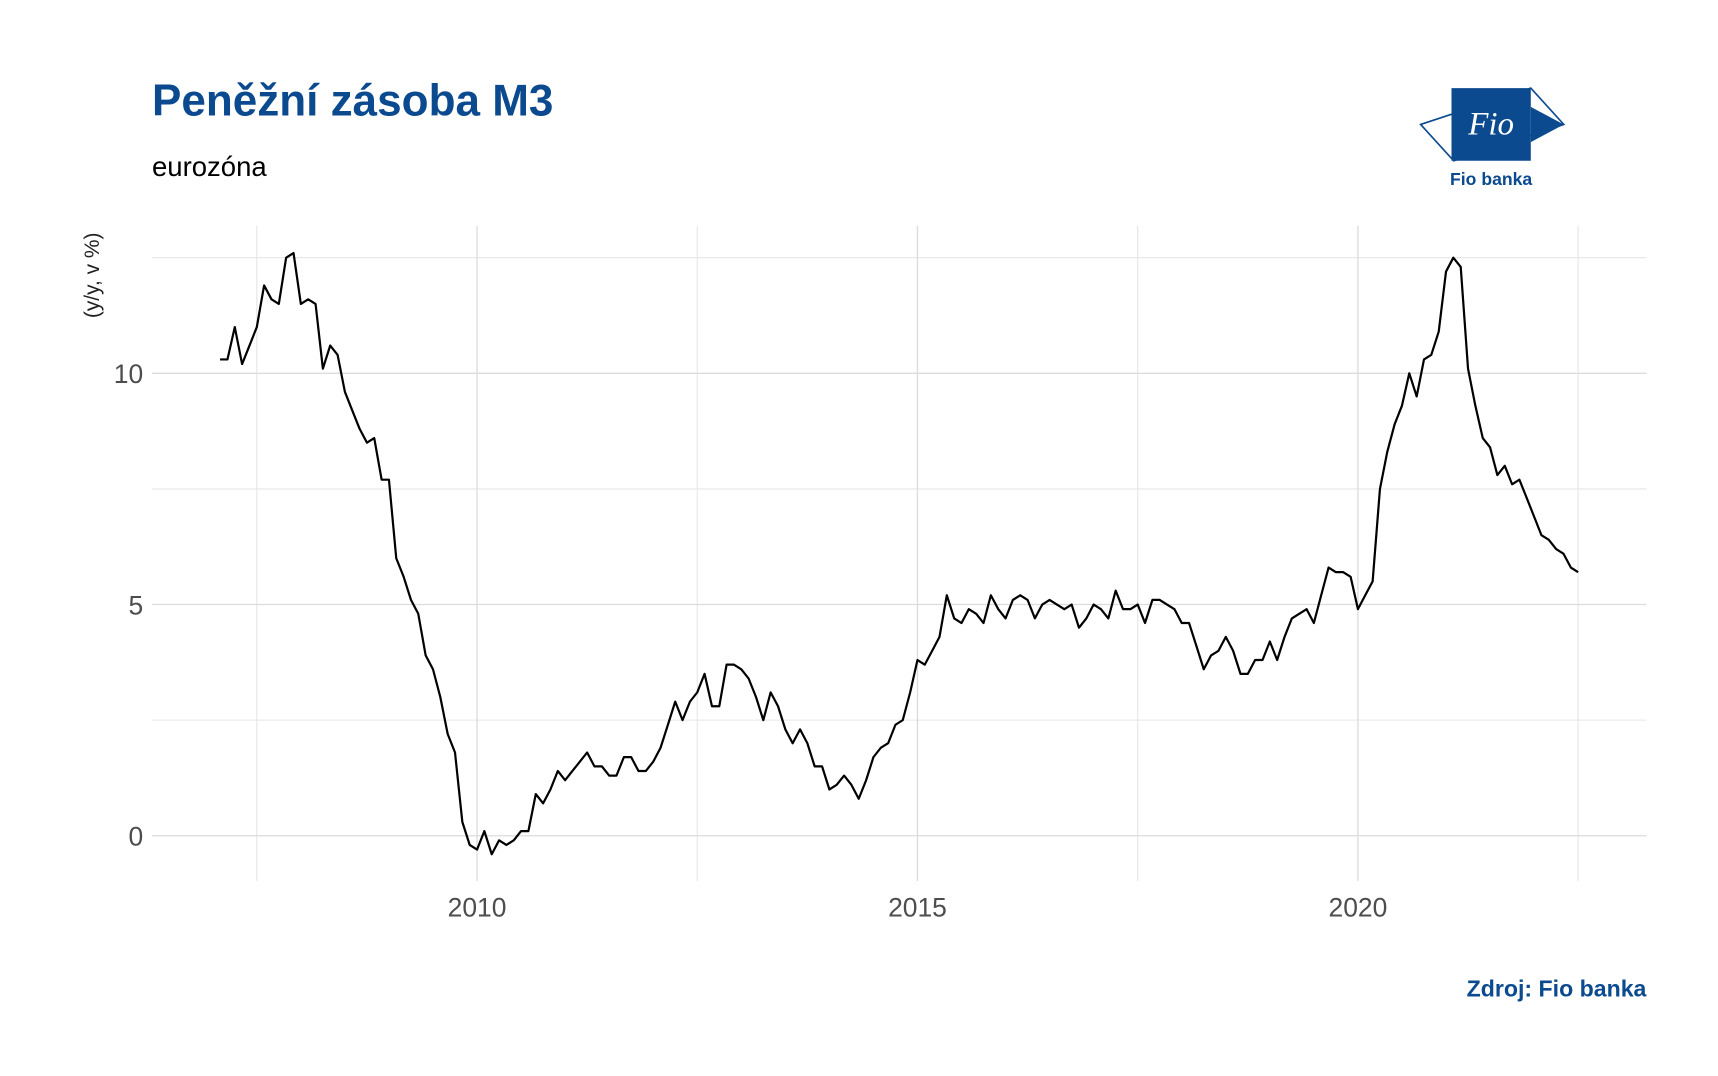 This screenshot has height=1076, width=1718. I want to click on source: Zdroj: Fio banka, so click(1557, 989).